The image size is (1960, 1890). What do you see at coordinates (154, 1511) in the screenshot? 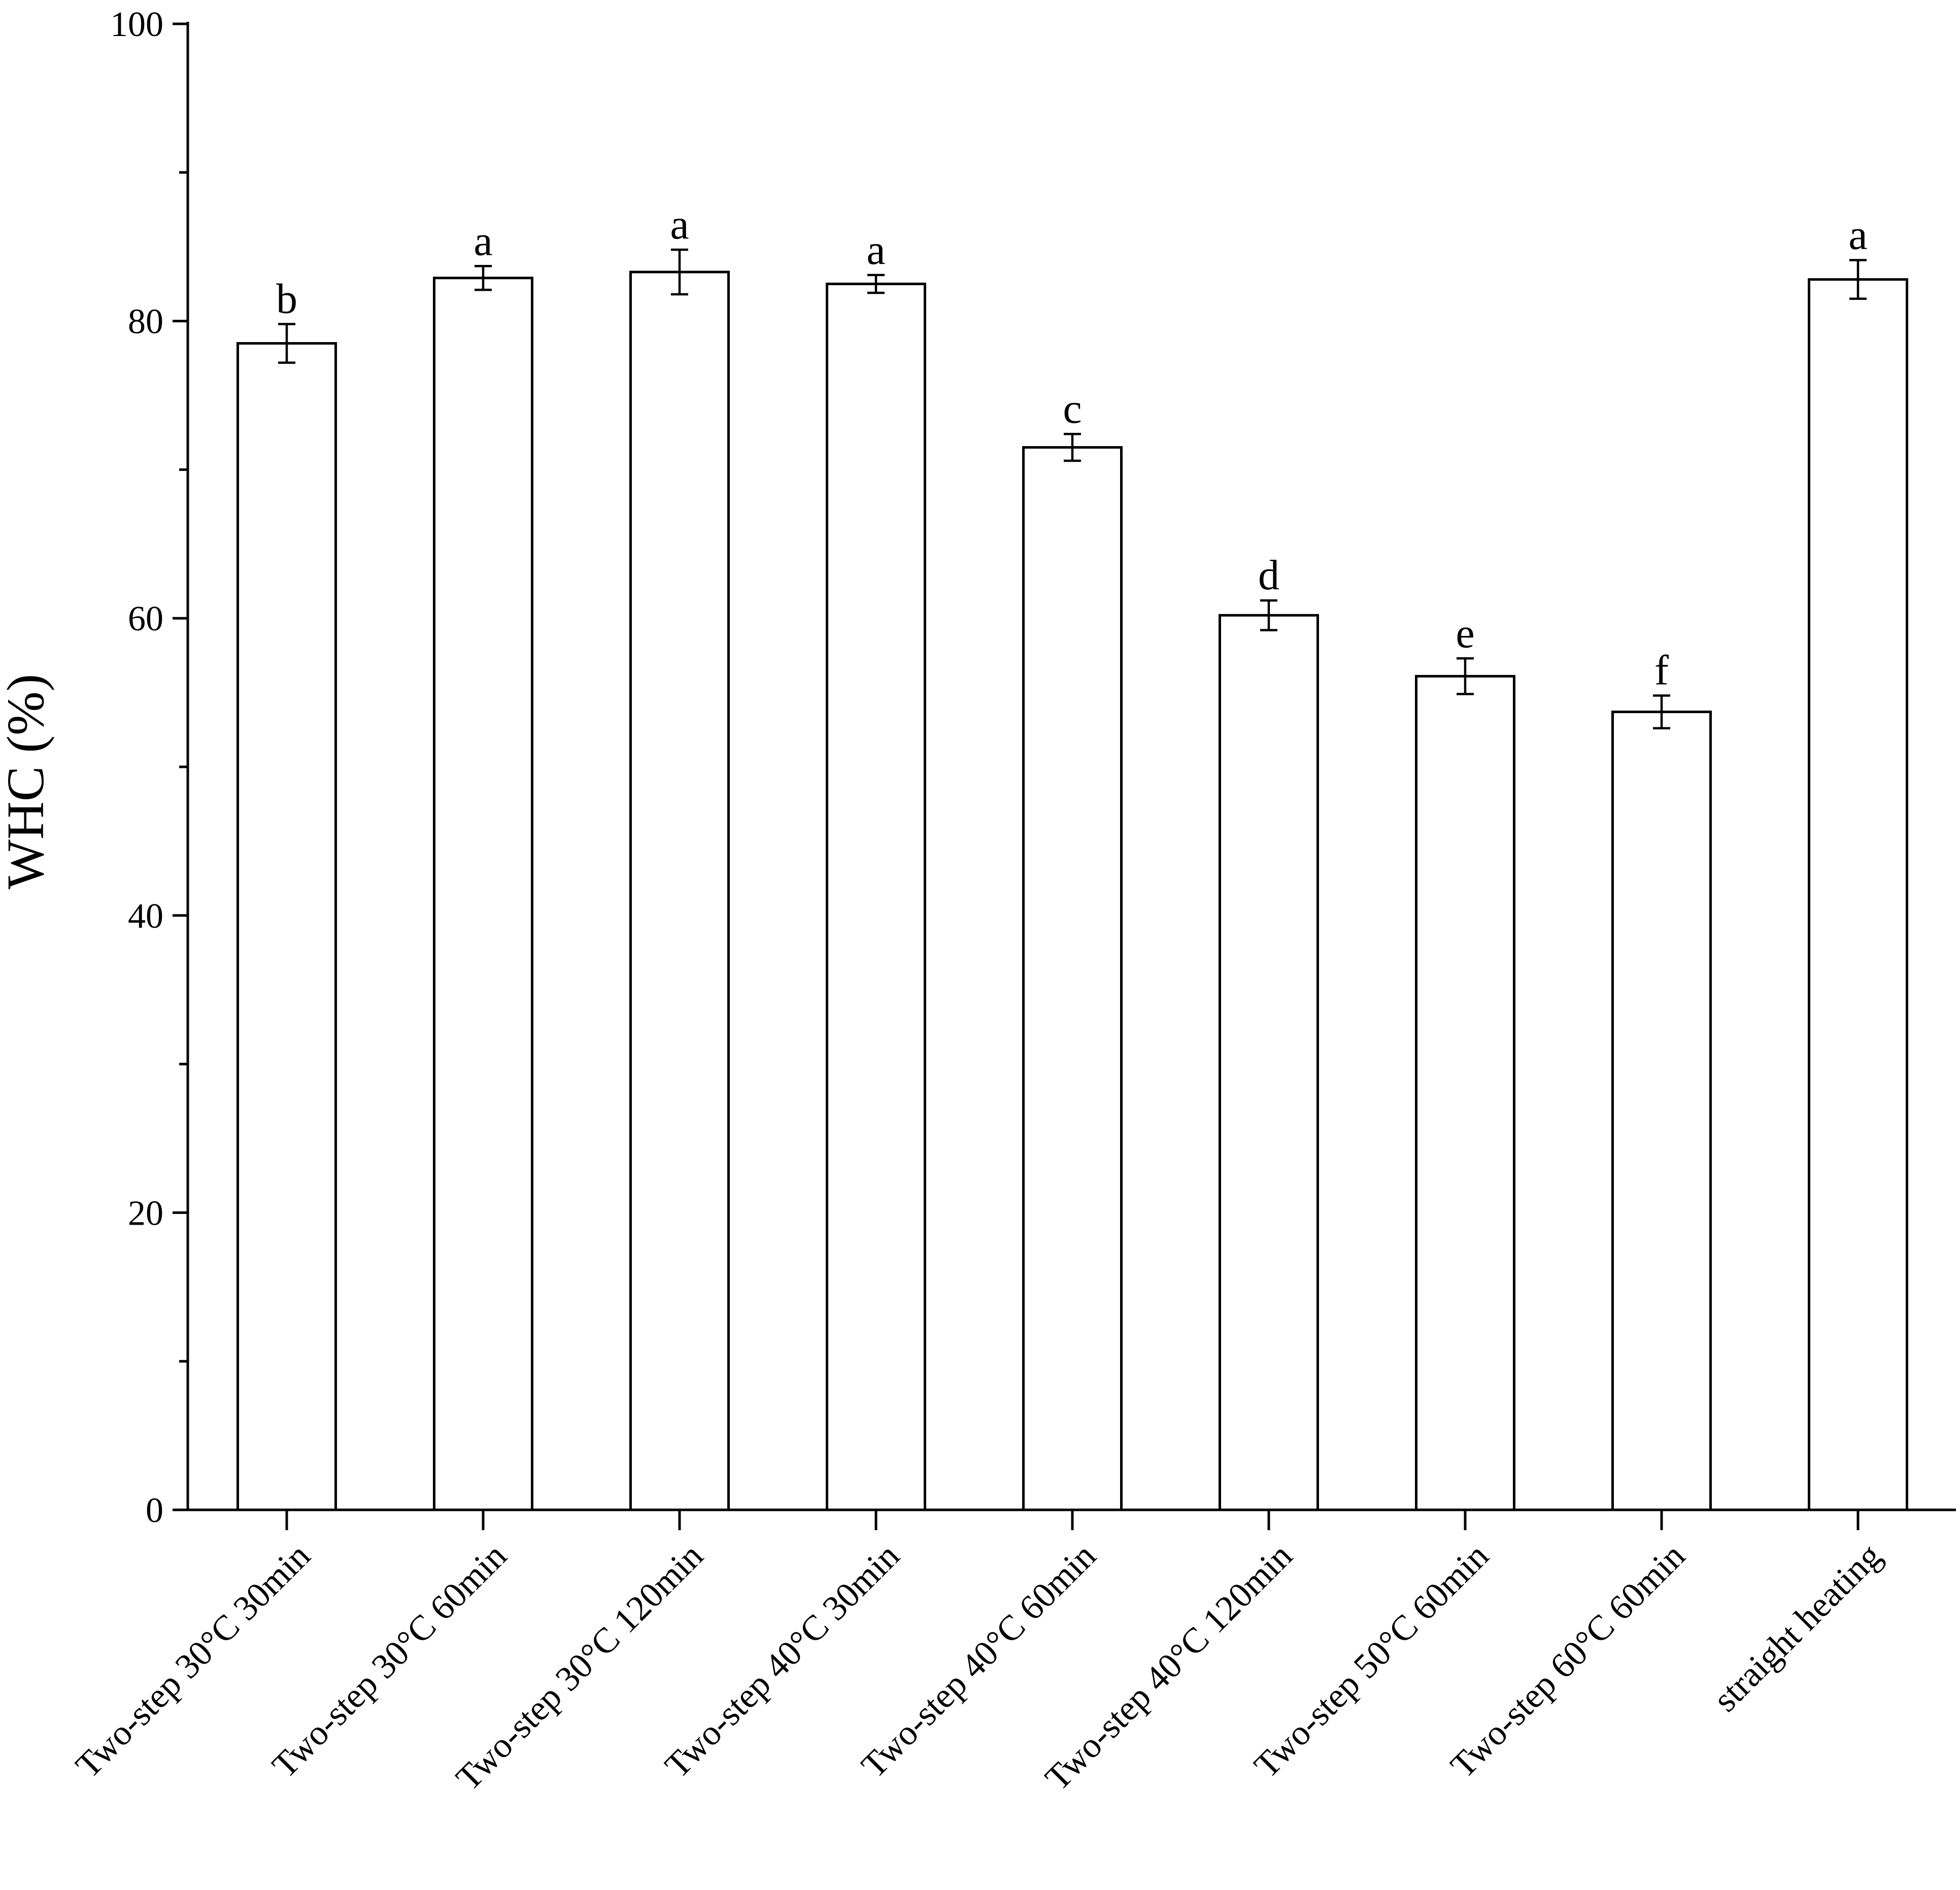
I see `y-tick-label: 0` at bounding box center [154, 1511].